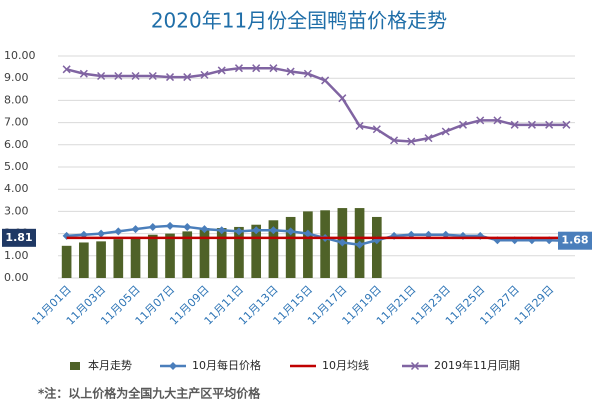 The height and width of the screenshot is (417, 598). I want to click on y-tick-label: 9.00, so click(16, 77).